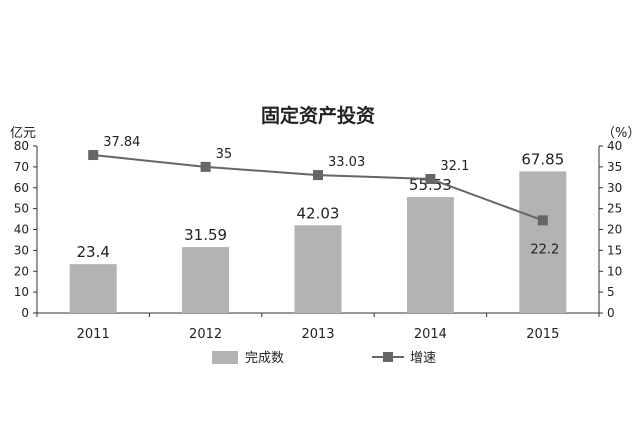 The image size is (640, 427). I want to click on legend-bar-label: 完成数, so click(264, 358).